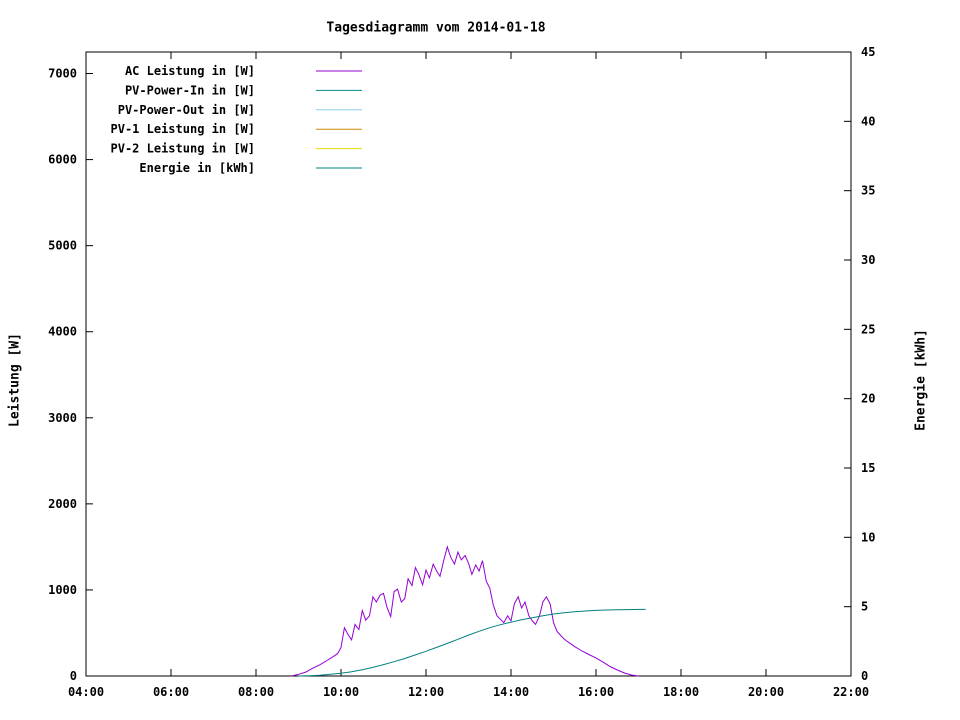  I want to click on y-right-tick-label: 10, so click(868, 537).